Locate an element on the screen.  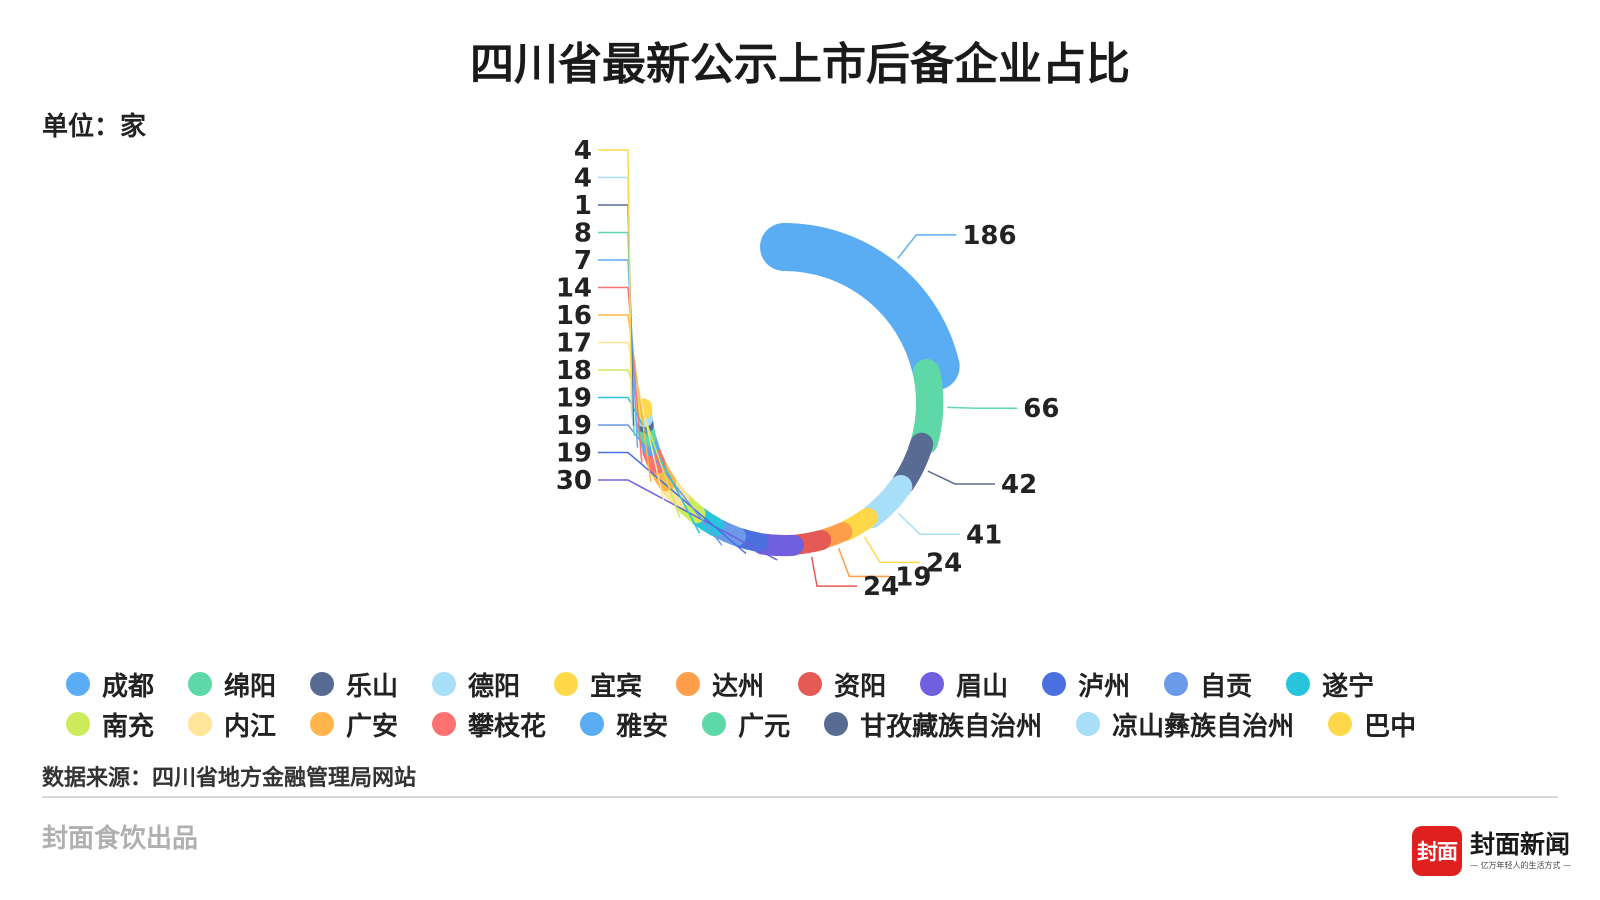
legend-item: 甘孜藏族自治州 is located at coordinates (933, 724).